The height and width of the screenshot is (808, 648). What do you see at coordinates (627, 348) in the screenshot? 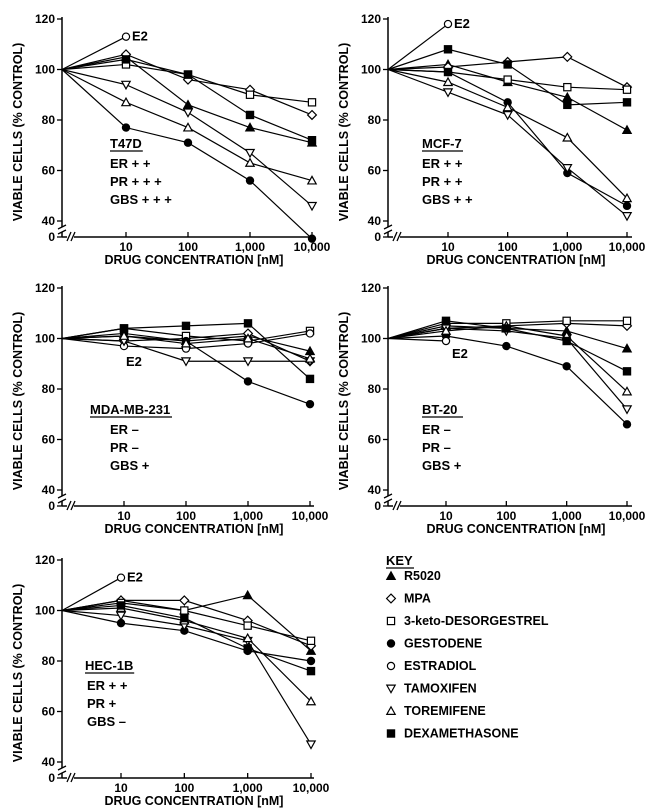
I see `data-point-r5020` at bounding box center [627, 348].